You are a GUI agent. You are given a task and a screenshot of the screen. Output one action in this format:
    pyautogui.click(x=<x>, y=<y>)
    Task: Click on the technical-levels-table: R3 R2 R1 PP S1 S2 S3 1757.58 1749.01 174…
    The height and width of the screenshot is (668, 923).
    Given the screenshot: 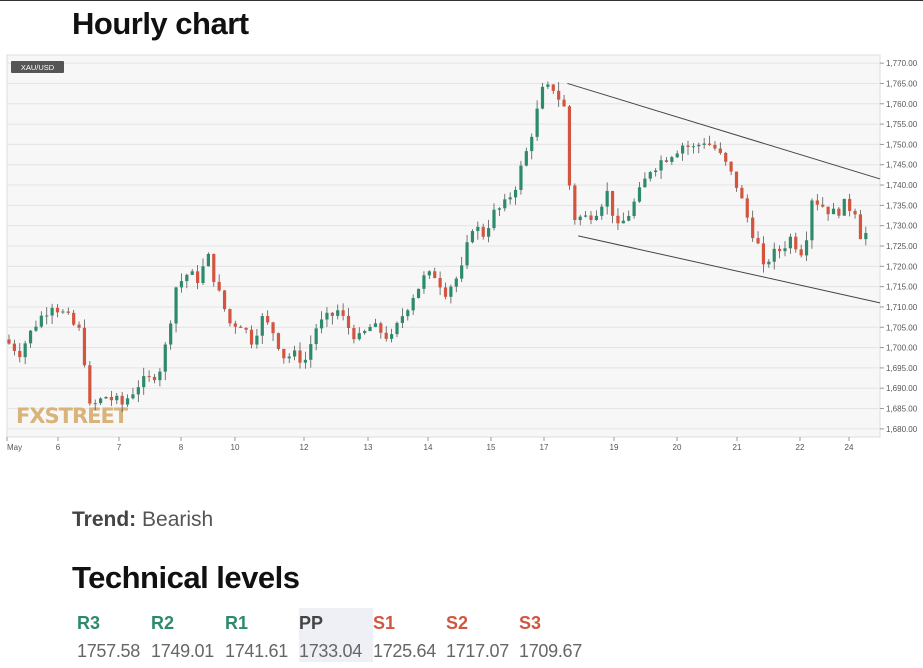 What is the action you would take?
    pyautogui.click(x=334, y=635)
    